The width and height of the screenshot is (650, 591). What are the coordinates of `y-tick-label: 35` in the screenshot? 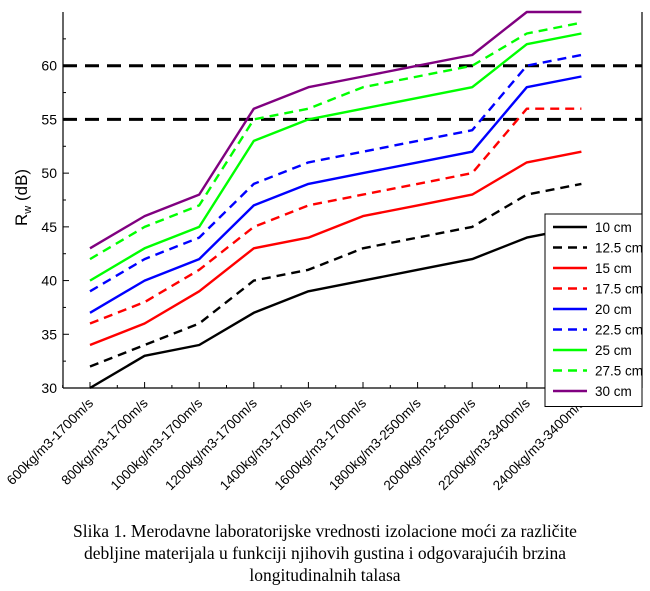 It's located at (49, 334).